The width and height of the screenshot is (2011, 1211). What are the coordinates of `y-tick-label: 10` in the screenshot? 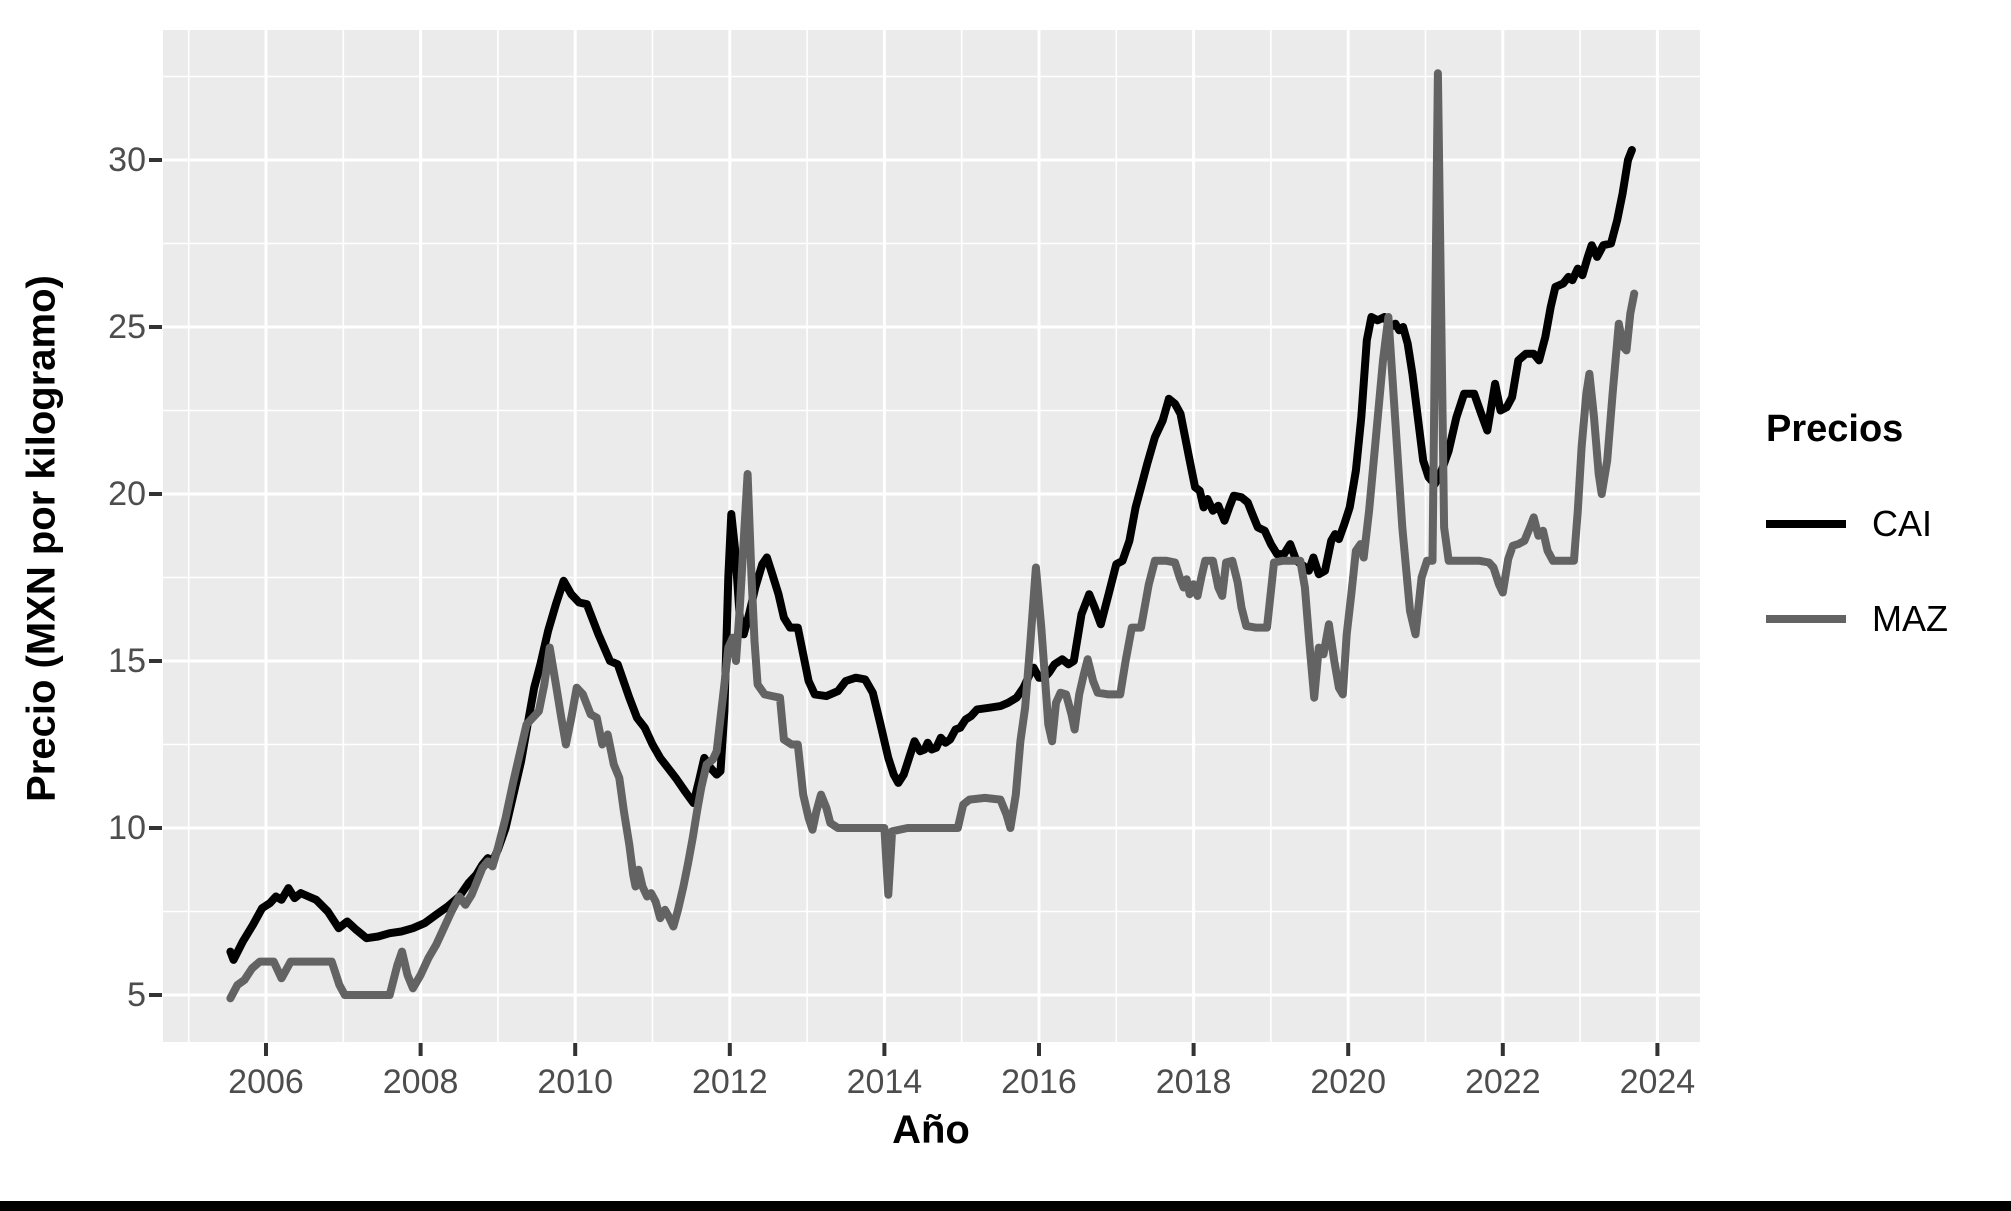 It's located at (127, 828).